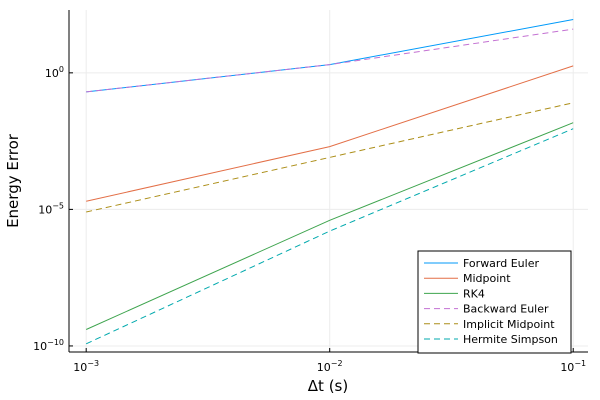 This screenshot has width=600, height=400. I want to click on y-tick-label-0: 10⁻¹⁰, so click(48, 345).